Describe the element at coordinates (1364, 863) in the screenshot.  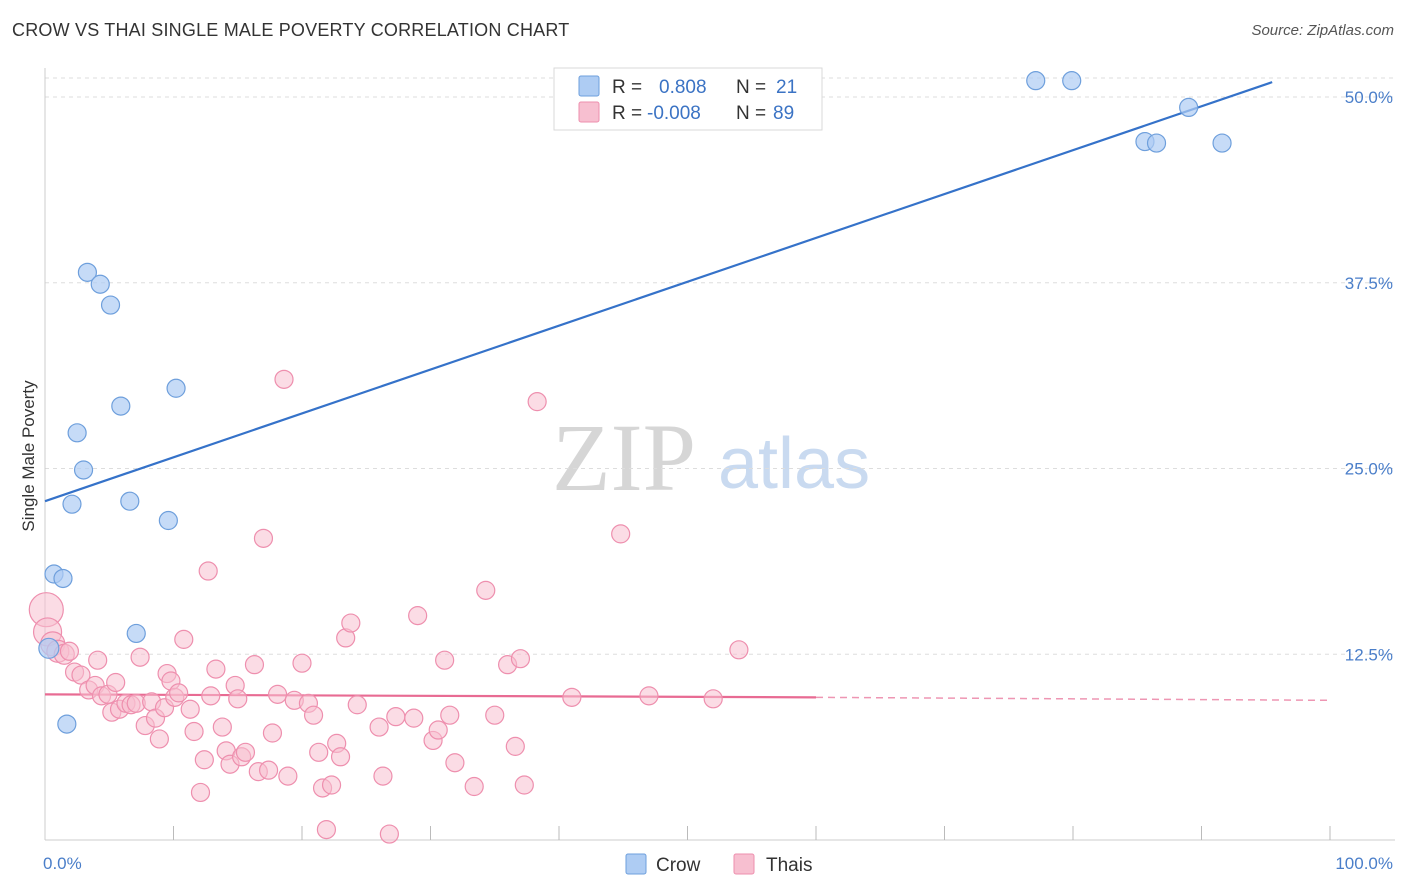
I see `x-tick-label-1: 100.0%` at that location.